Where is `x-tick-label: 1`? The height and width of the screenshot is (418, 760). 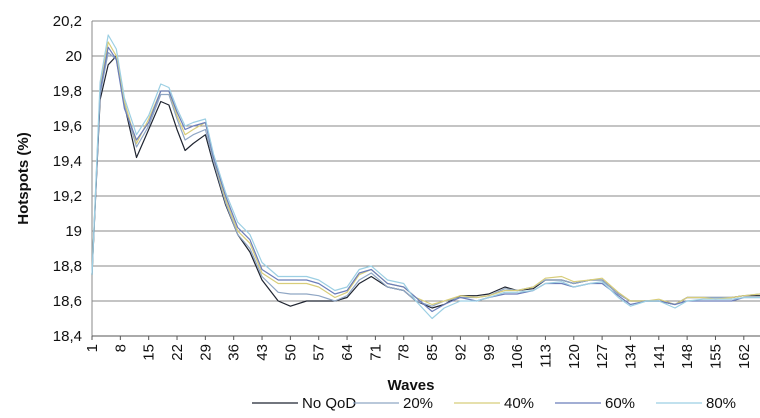 x-tick-label: 1 is located at coordinates (92, 348).